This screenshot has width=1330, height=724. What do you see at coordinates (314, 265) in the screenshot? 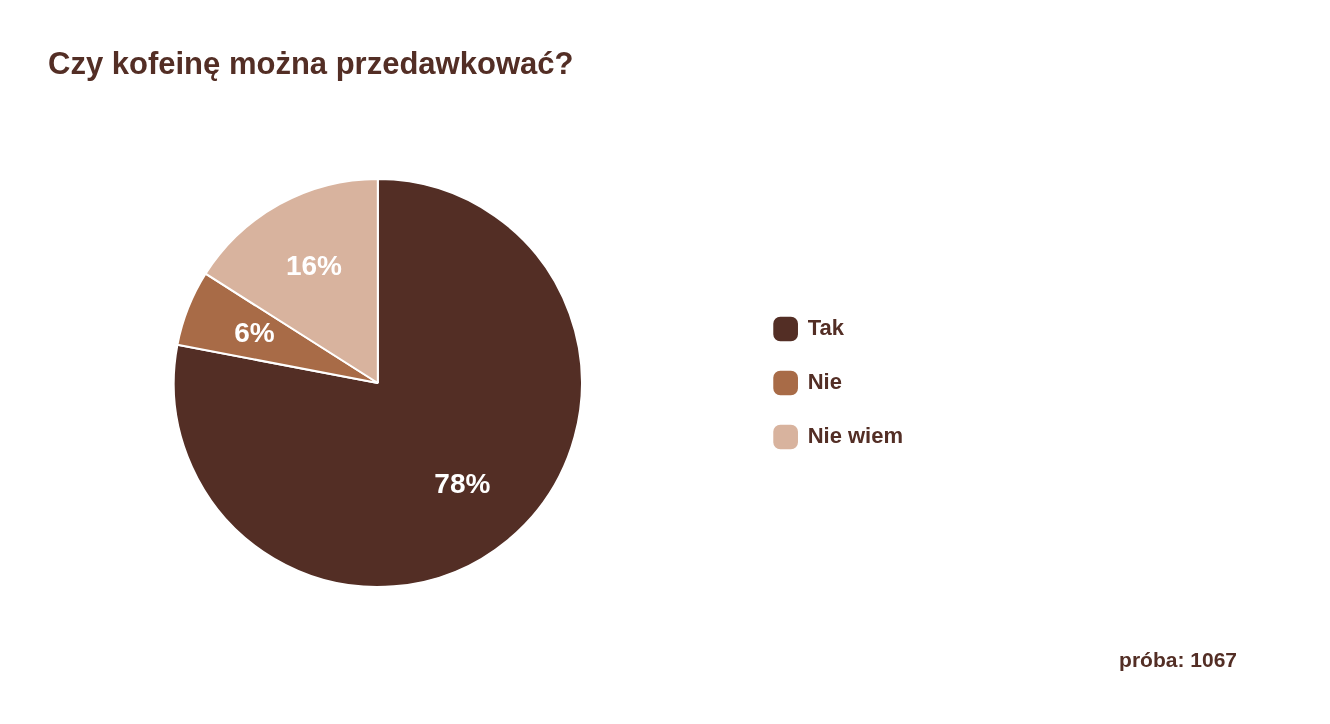
I see `data-label: 16%` at bounding box center [314, 265].